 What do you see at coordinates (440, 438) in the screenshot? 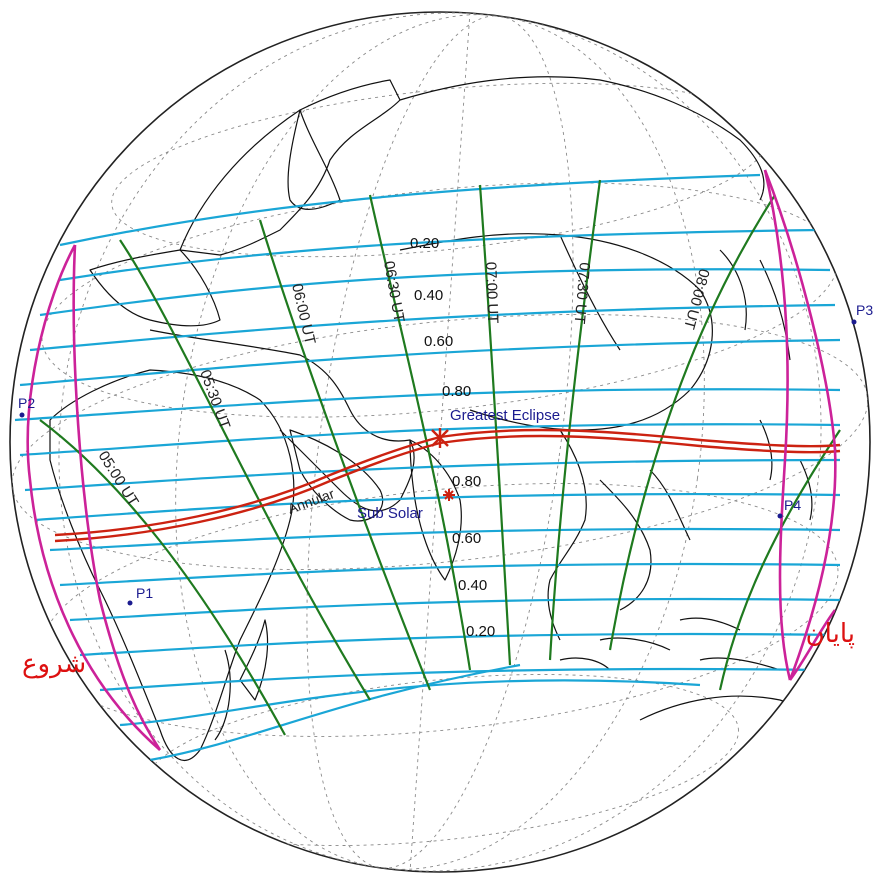
I see `greatest-eclipse-marker` at bounding box center [440, 438].